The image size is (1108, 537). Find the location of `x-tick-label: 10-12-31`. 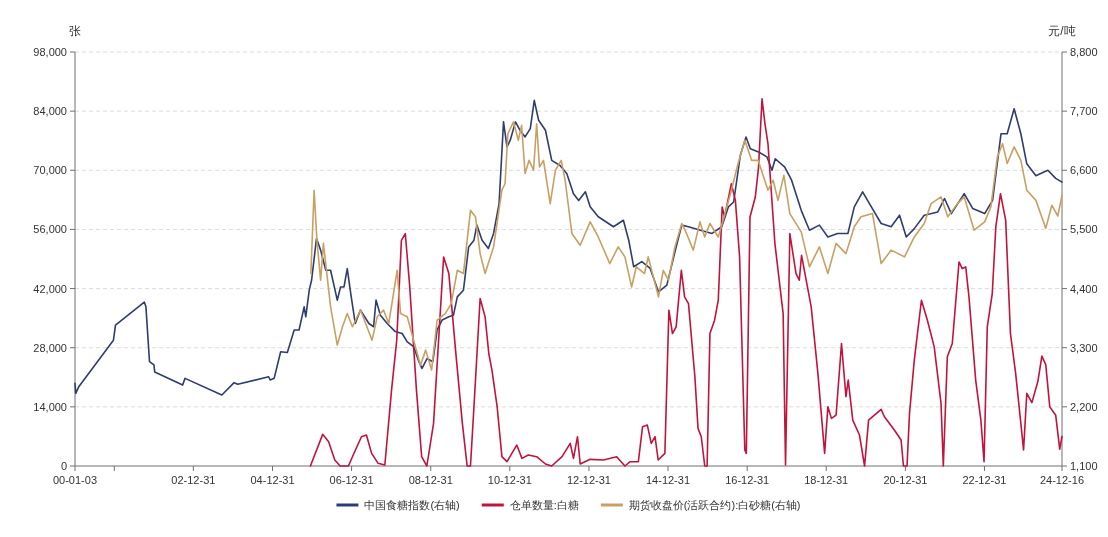

x-tick-label: 10-12-31 is located at coordinates (509, 480).